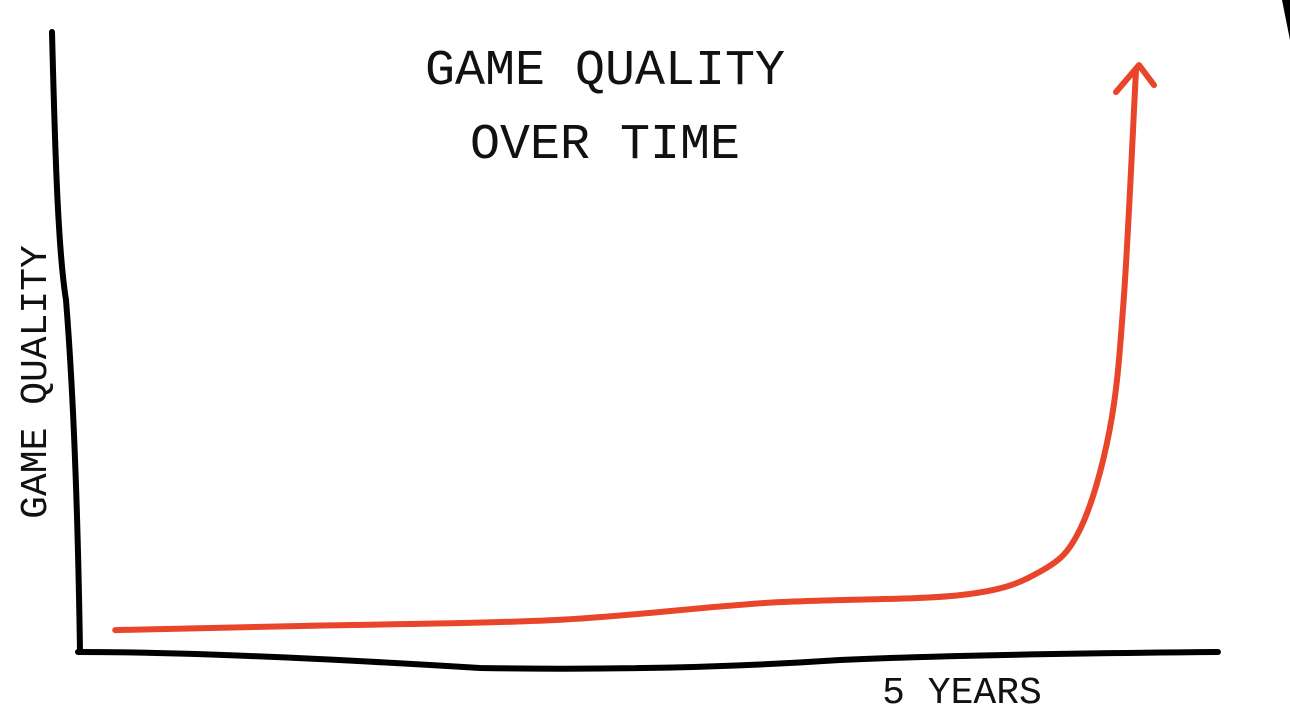 Image resolution: width=1290 pixels, height=715 pixels. I want to click on y-axis-label: GAME QUALITY, so click(36, 382).